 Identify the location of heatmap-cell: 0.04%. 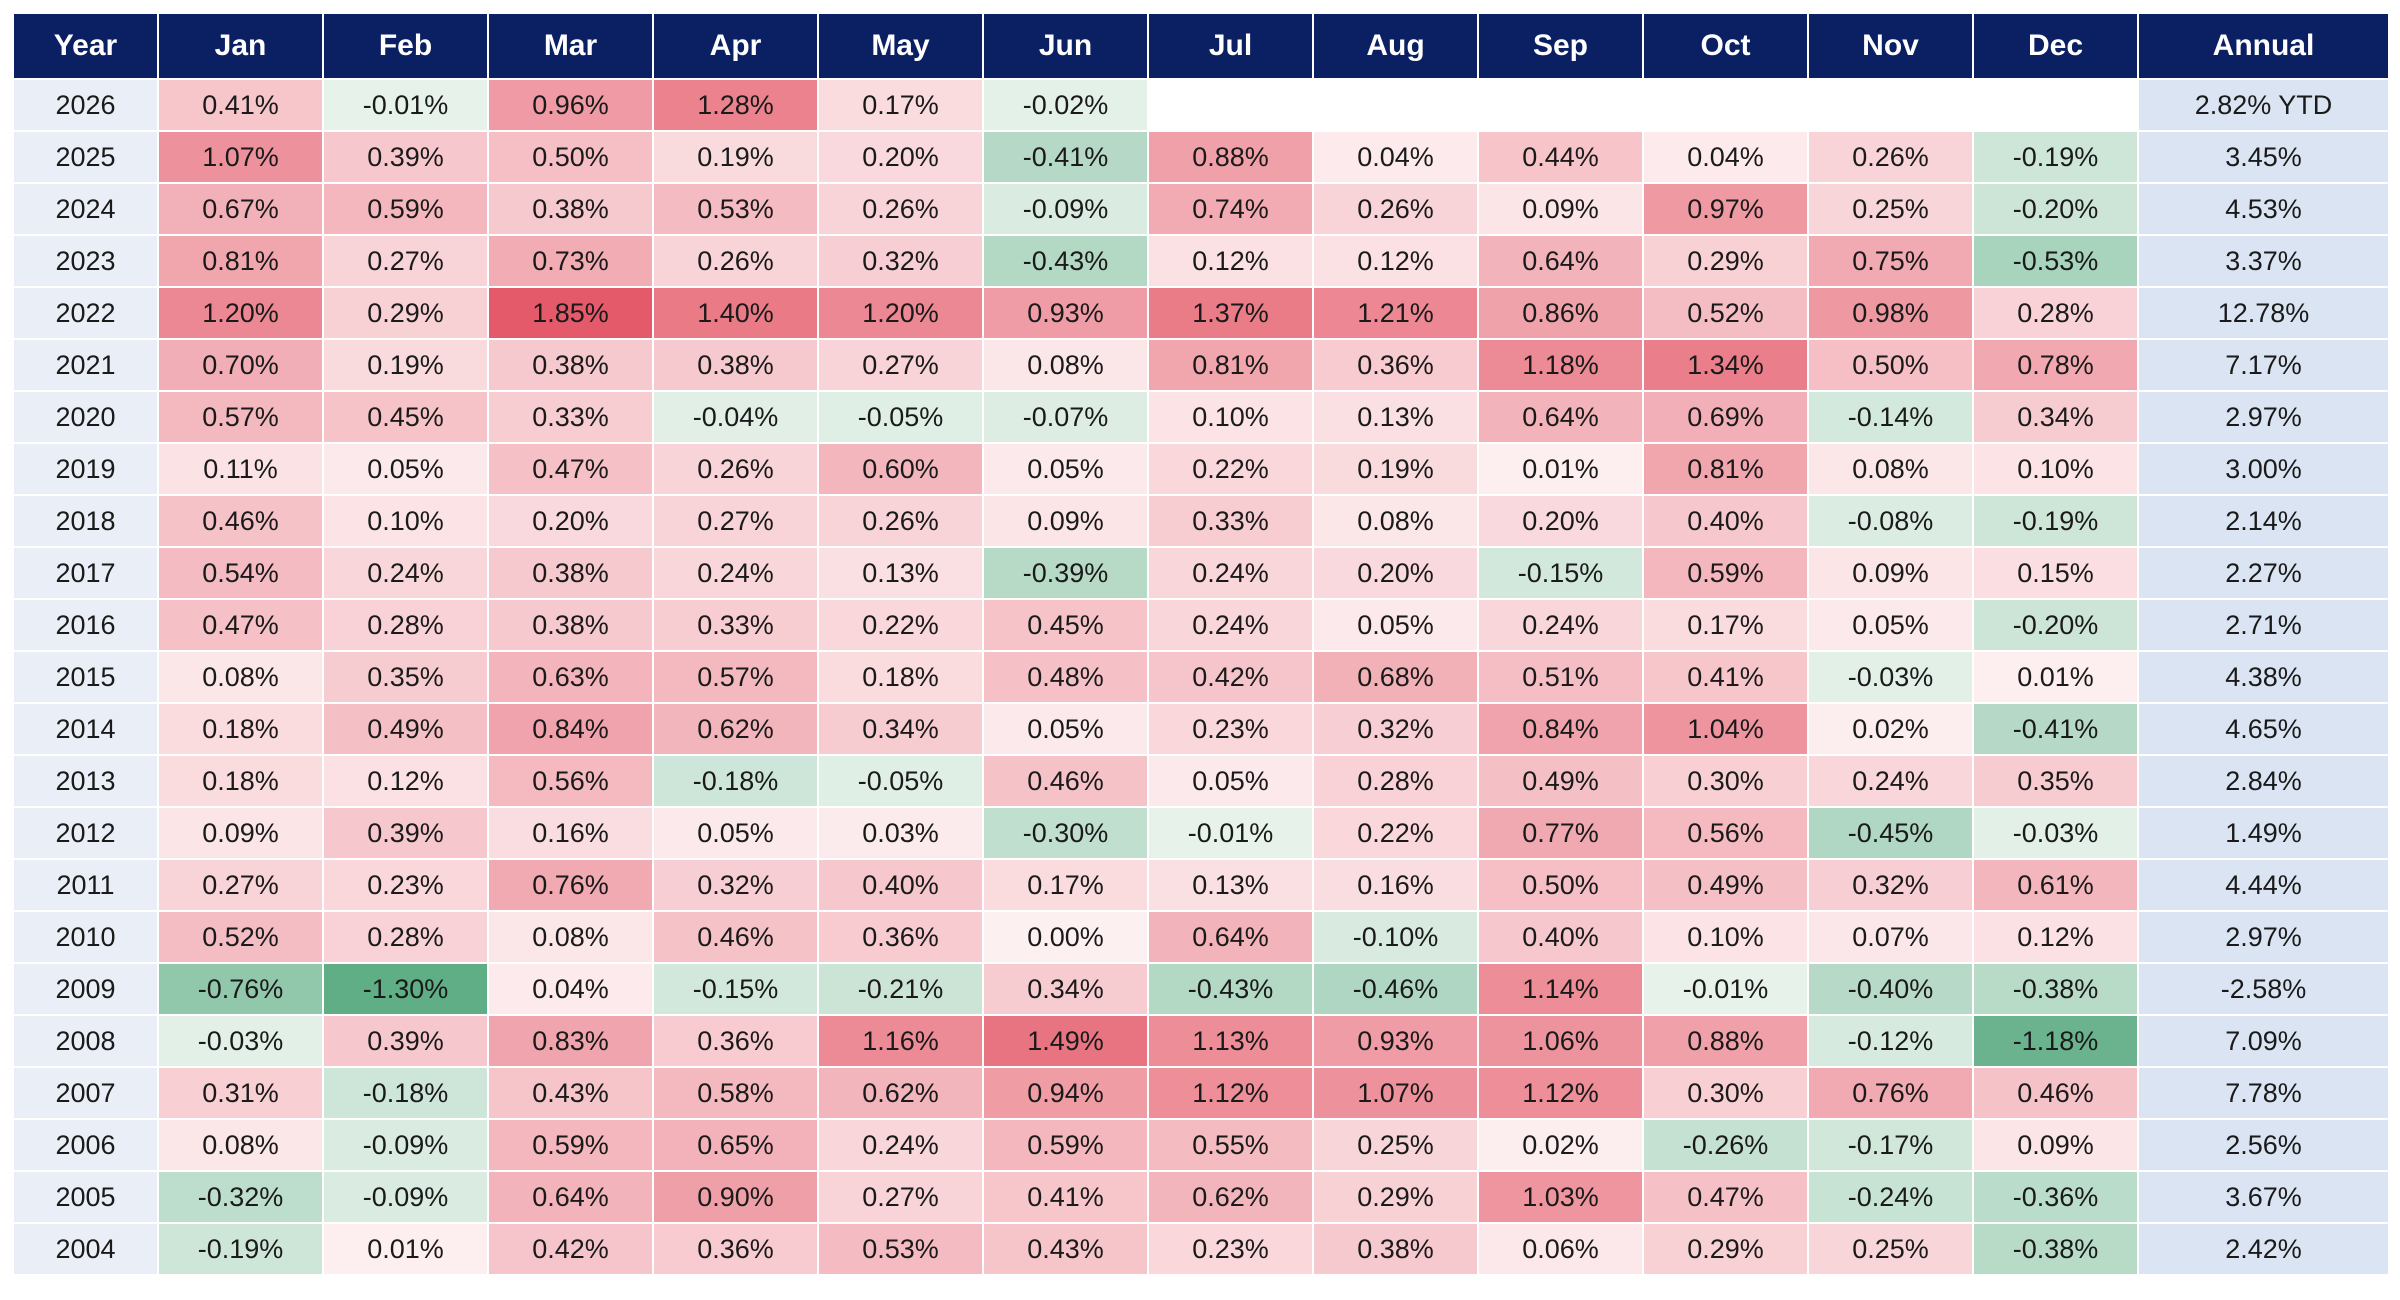
(1395, 157).